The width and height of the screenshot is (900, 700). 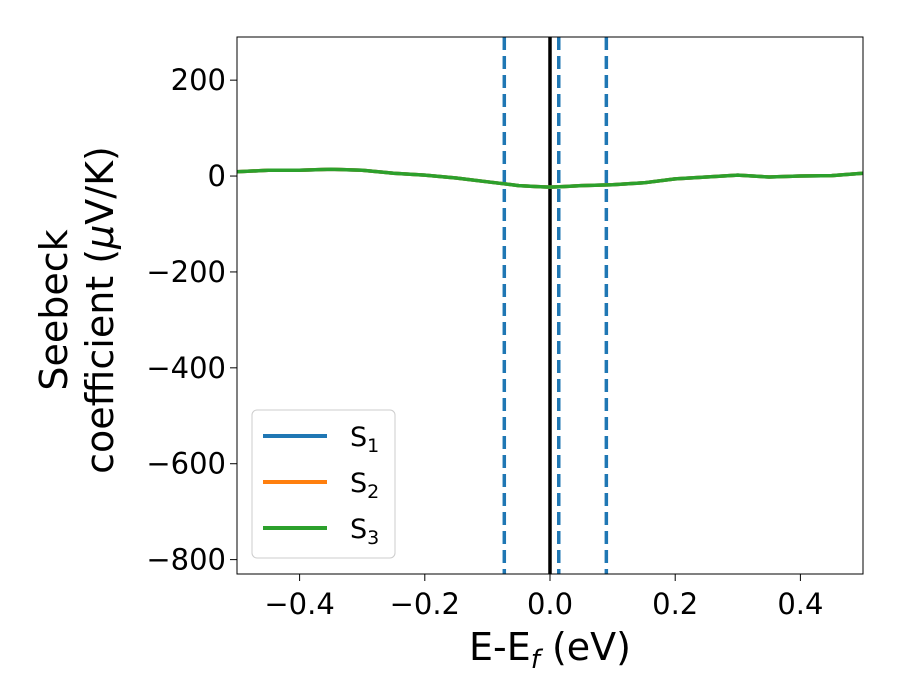 What do you see at coordinates (323, 484) in the screenshot?
I see `legend: S1 S2 S3` at bounding box center [323, 484].